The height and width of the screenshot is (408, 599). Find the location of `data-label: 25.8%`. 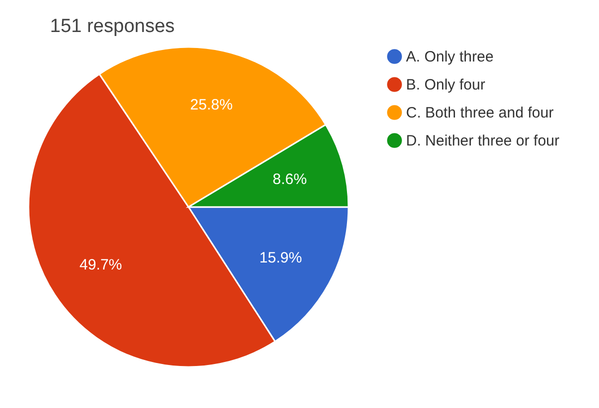

data-label: 25.8% is located at coordinates (211, 105).